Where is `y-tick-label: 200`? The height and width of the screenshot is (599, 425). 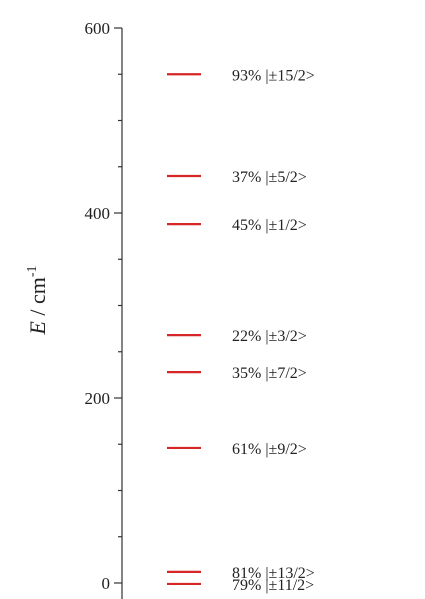 y-tick-label: 200 is located at coordinates (98, 398).